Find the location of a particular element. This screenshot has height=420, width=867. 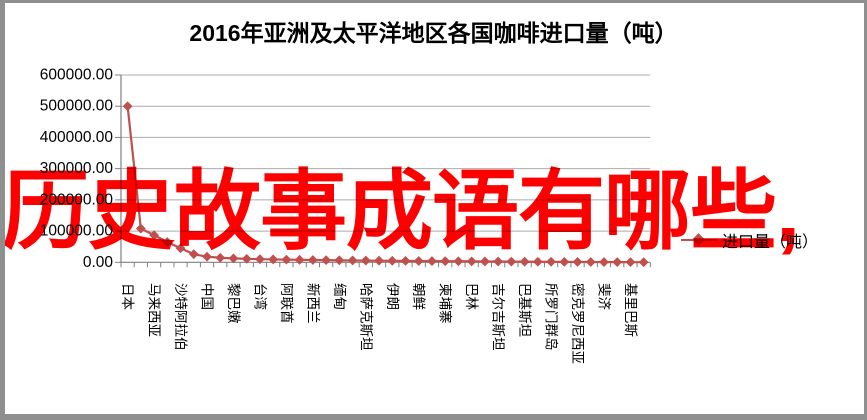

y-tick-label: 0.00 is located at coordinates (98, 262).